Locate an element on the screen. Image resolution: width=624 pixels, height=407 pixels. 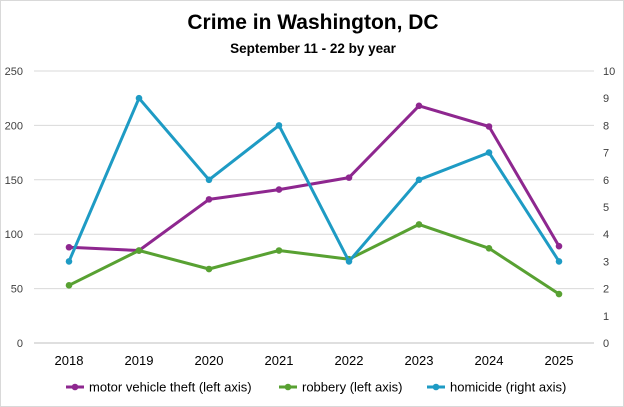
y-left-tick-label: 0 is located at coordinates (20, 344).